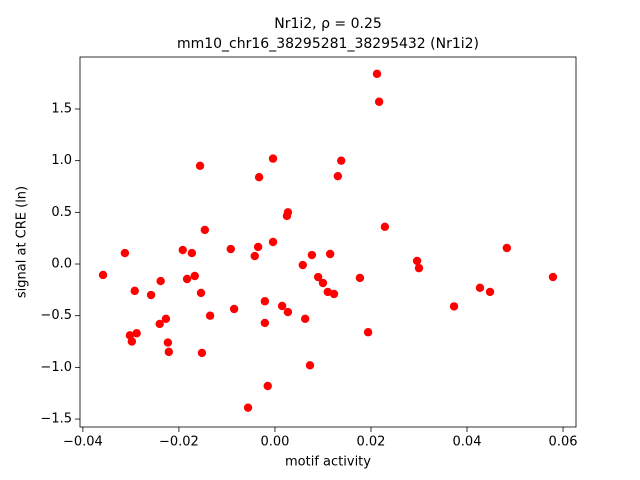  What do you see at coordinates (328, 44) in the screenshot?
I see `chart-subtitle: mm10_chr16_38295281_38295432 (Nr1i2)` at bounding box center [328, 44].